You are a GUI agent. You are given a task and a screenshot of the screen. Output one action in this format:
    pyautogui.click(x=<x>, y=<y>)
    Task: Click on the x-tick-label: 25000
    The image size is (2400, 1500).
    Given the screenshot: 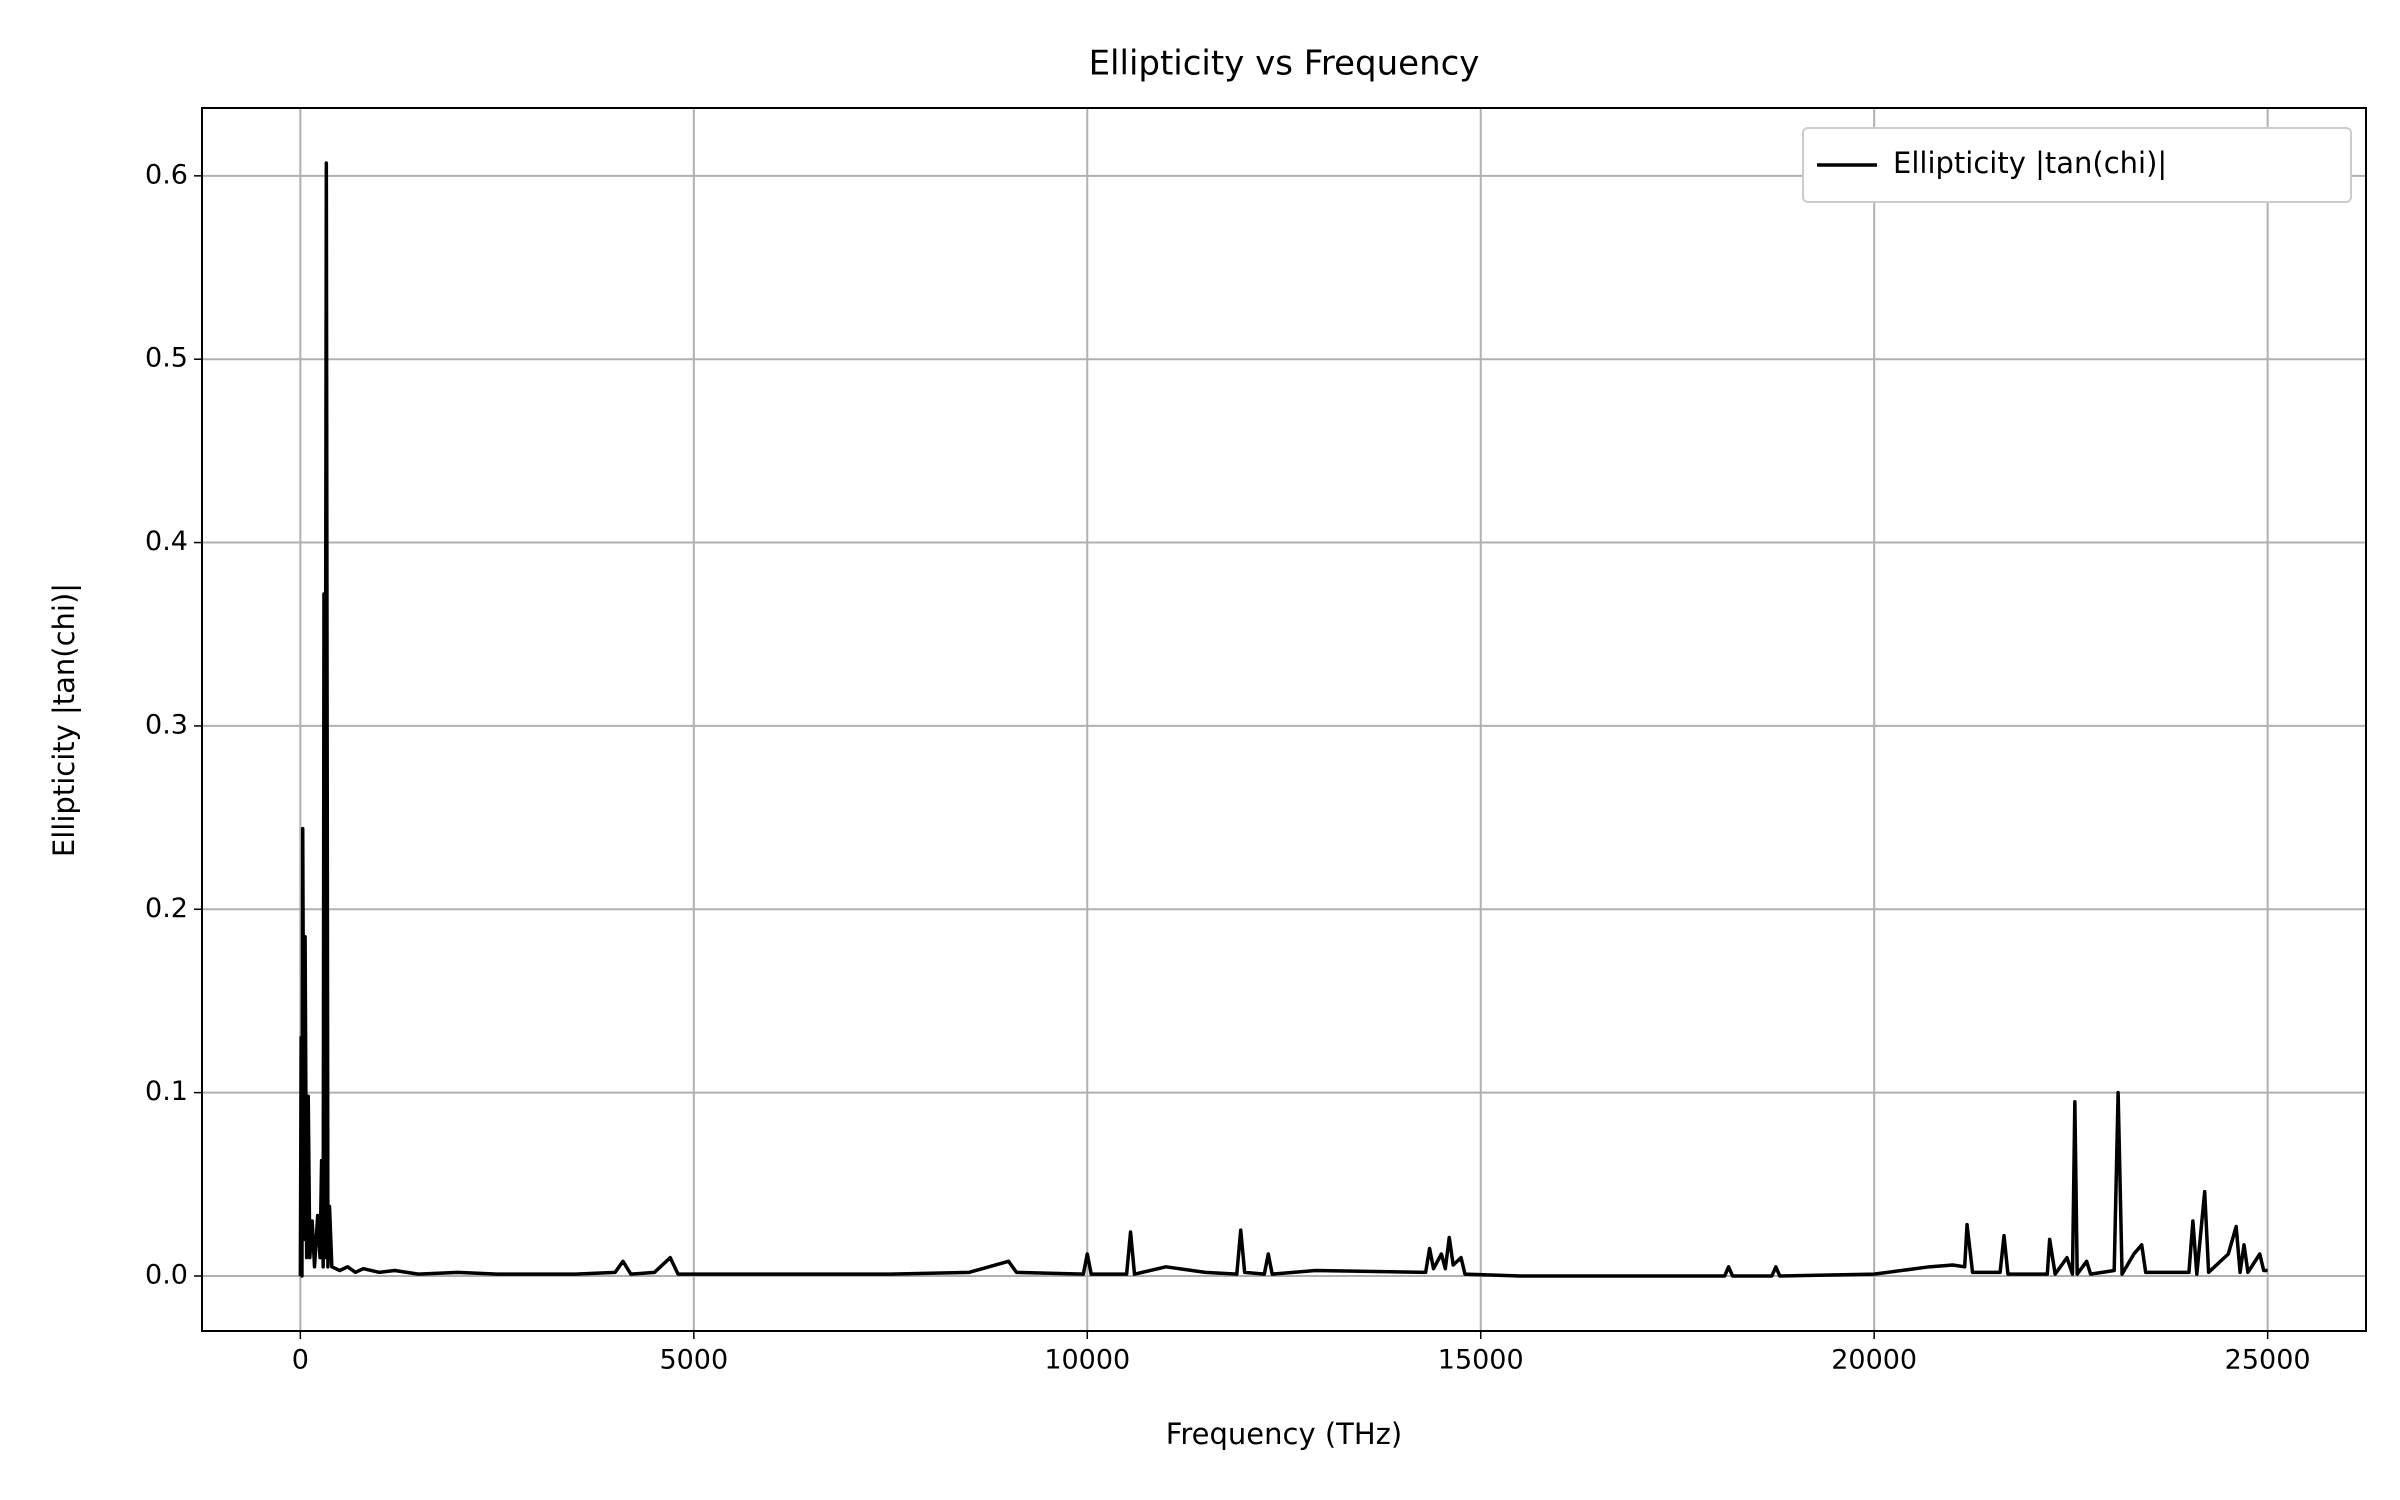 What is the action you would take?
    pyautogui.click(x=2268, y=1360)
    